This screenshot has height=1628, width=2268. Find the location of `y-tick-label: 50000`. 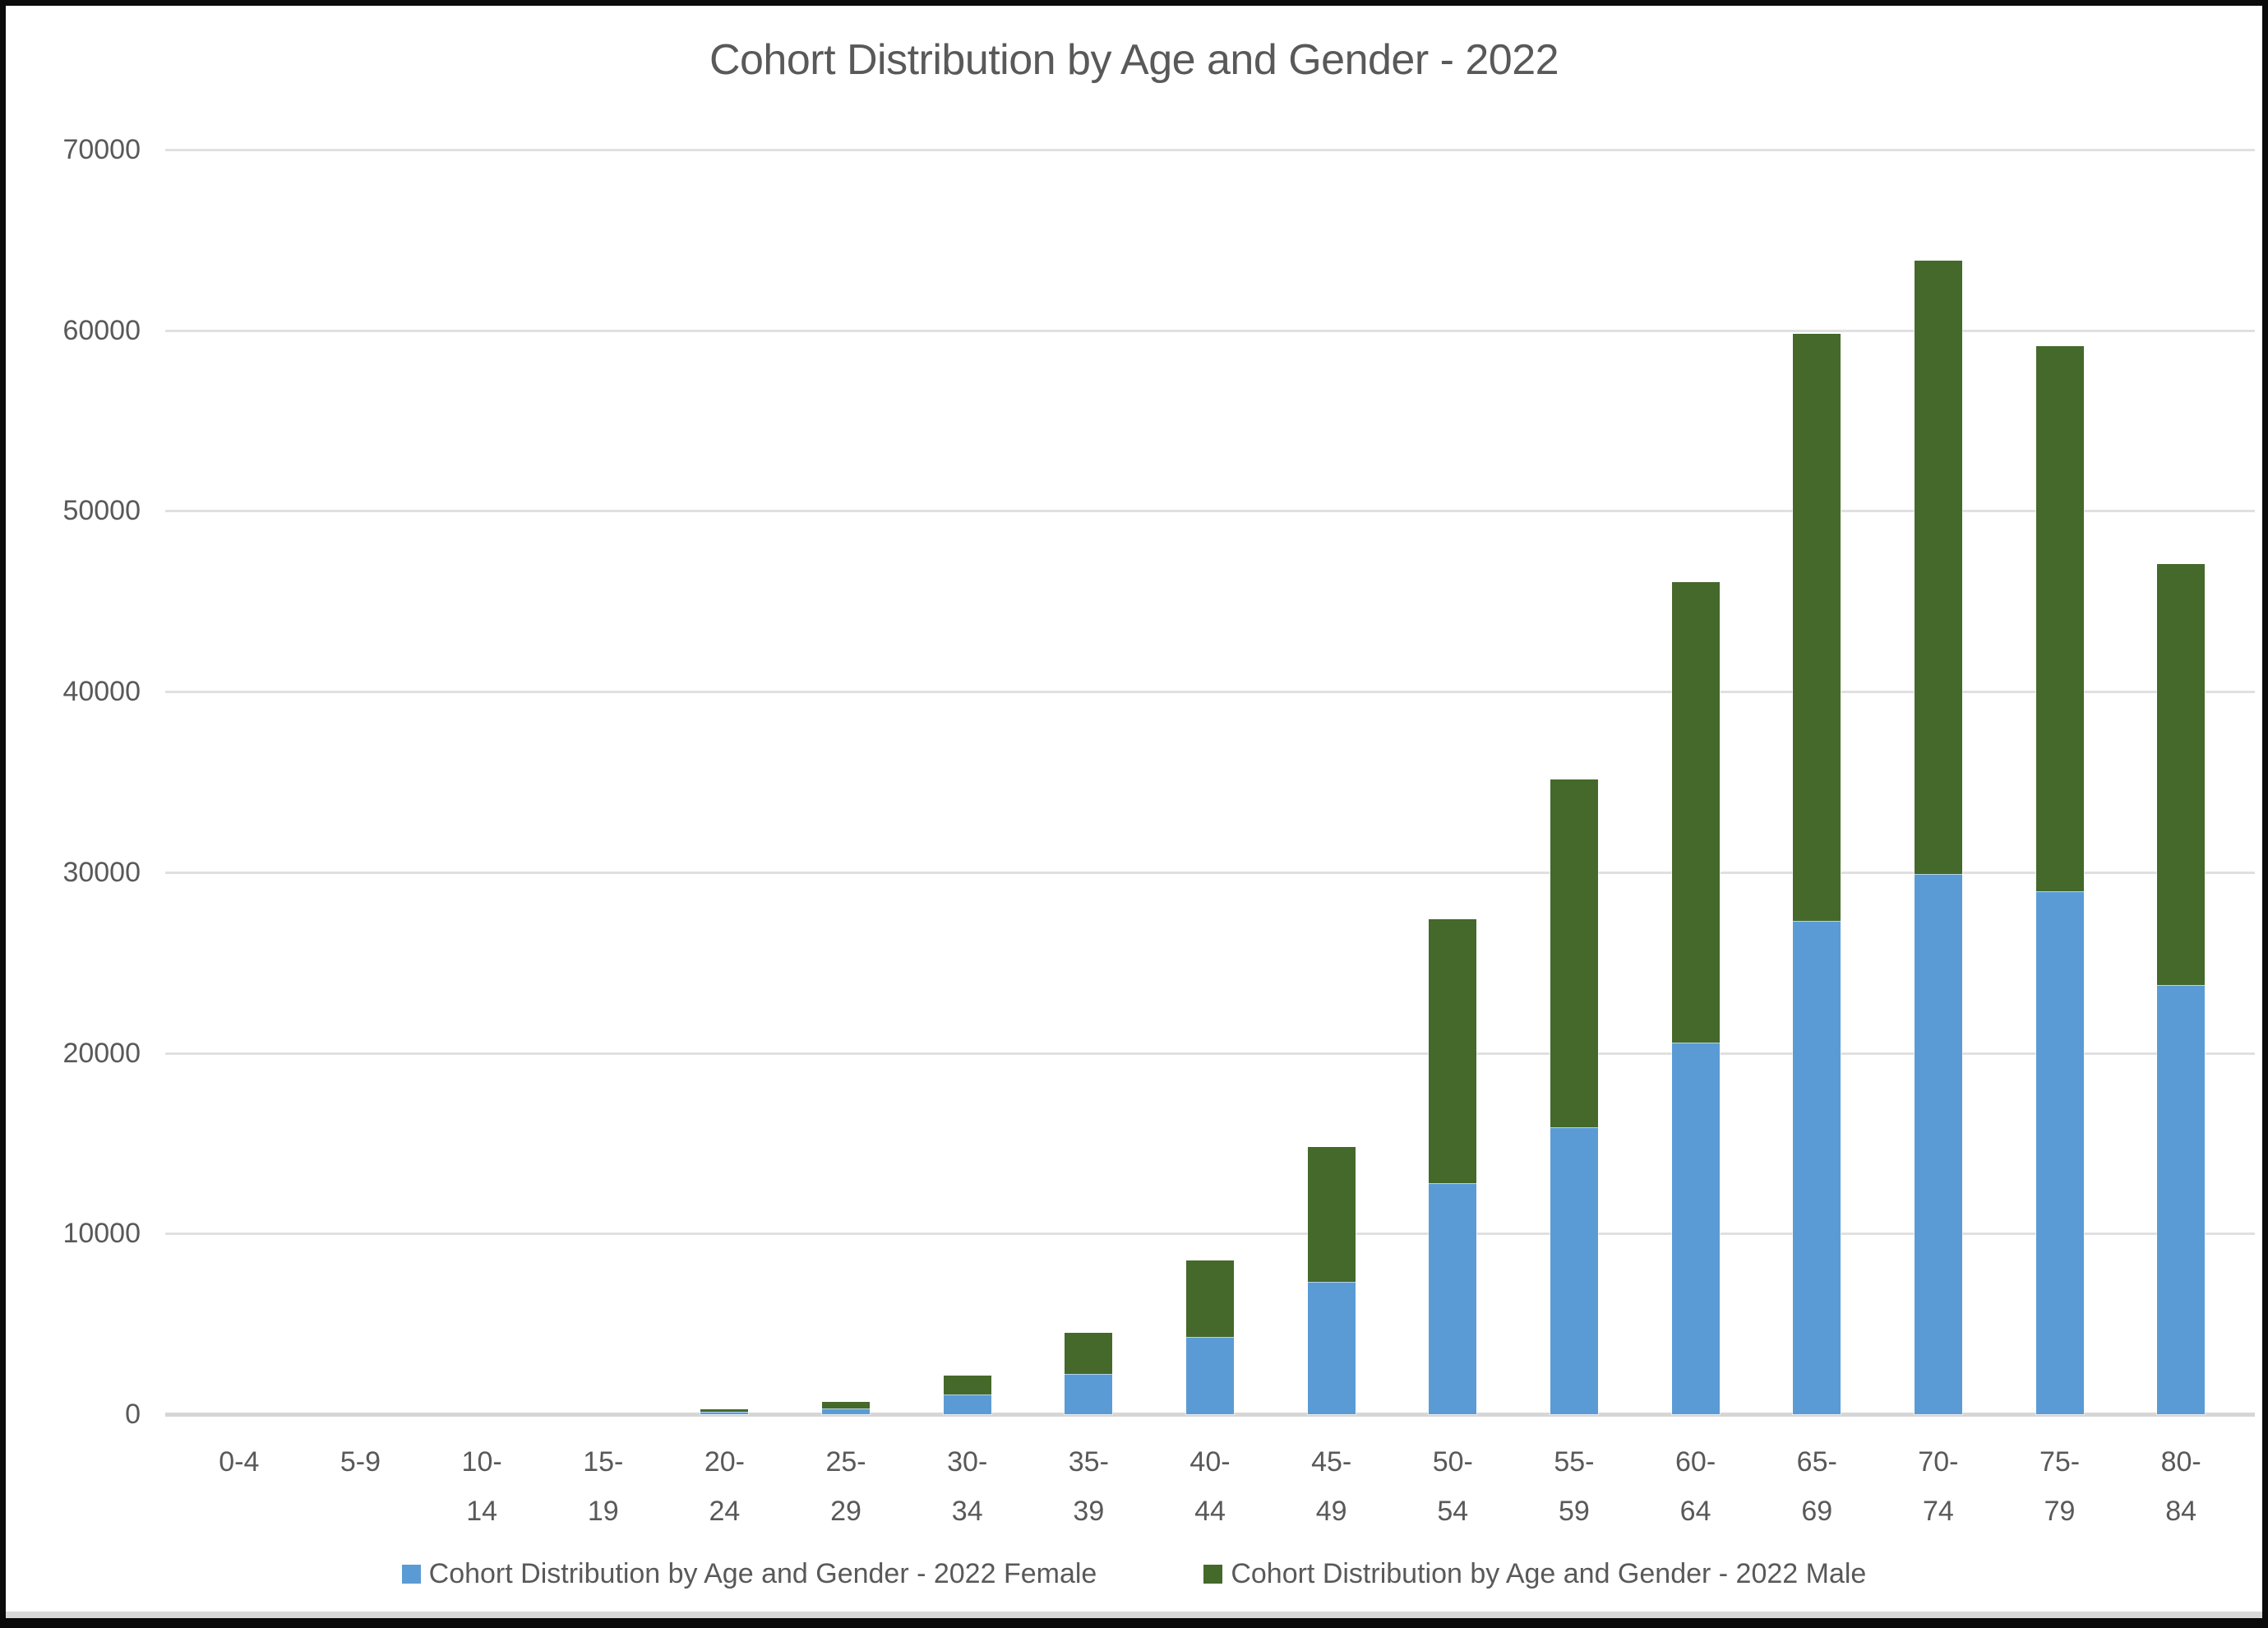

y-tick-label: 50000 is located at coordinates (101, 511).